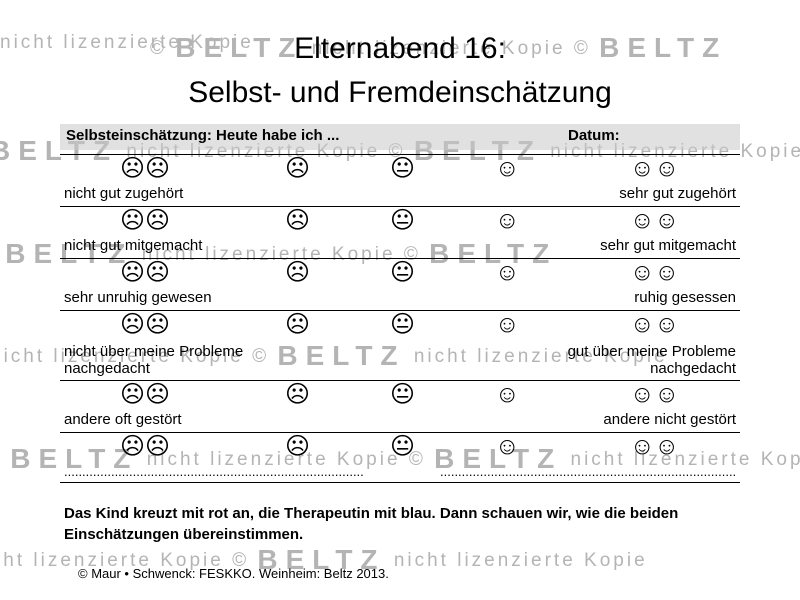 The image size is (800, 600). Describe the element at coordinates (677, 193) in the screenshot. I see `rating-label-positive: sehr gut zugehört` at that location.